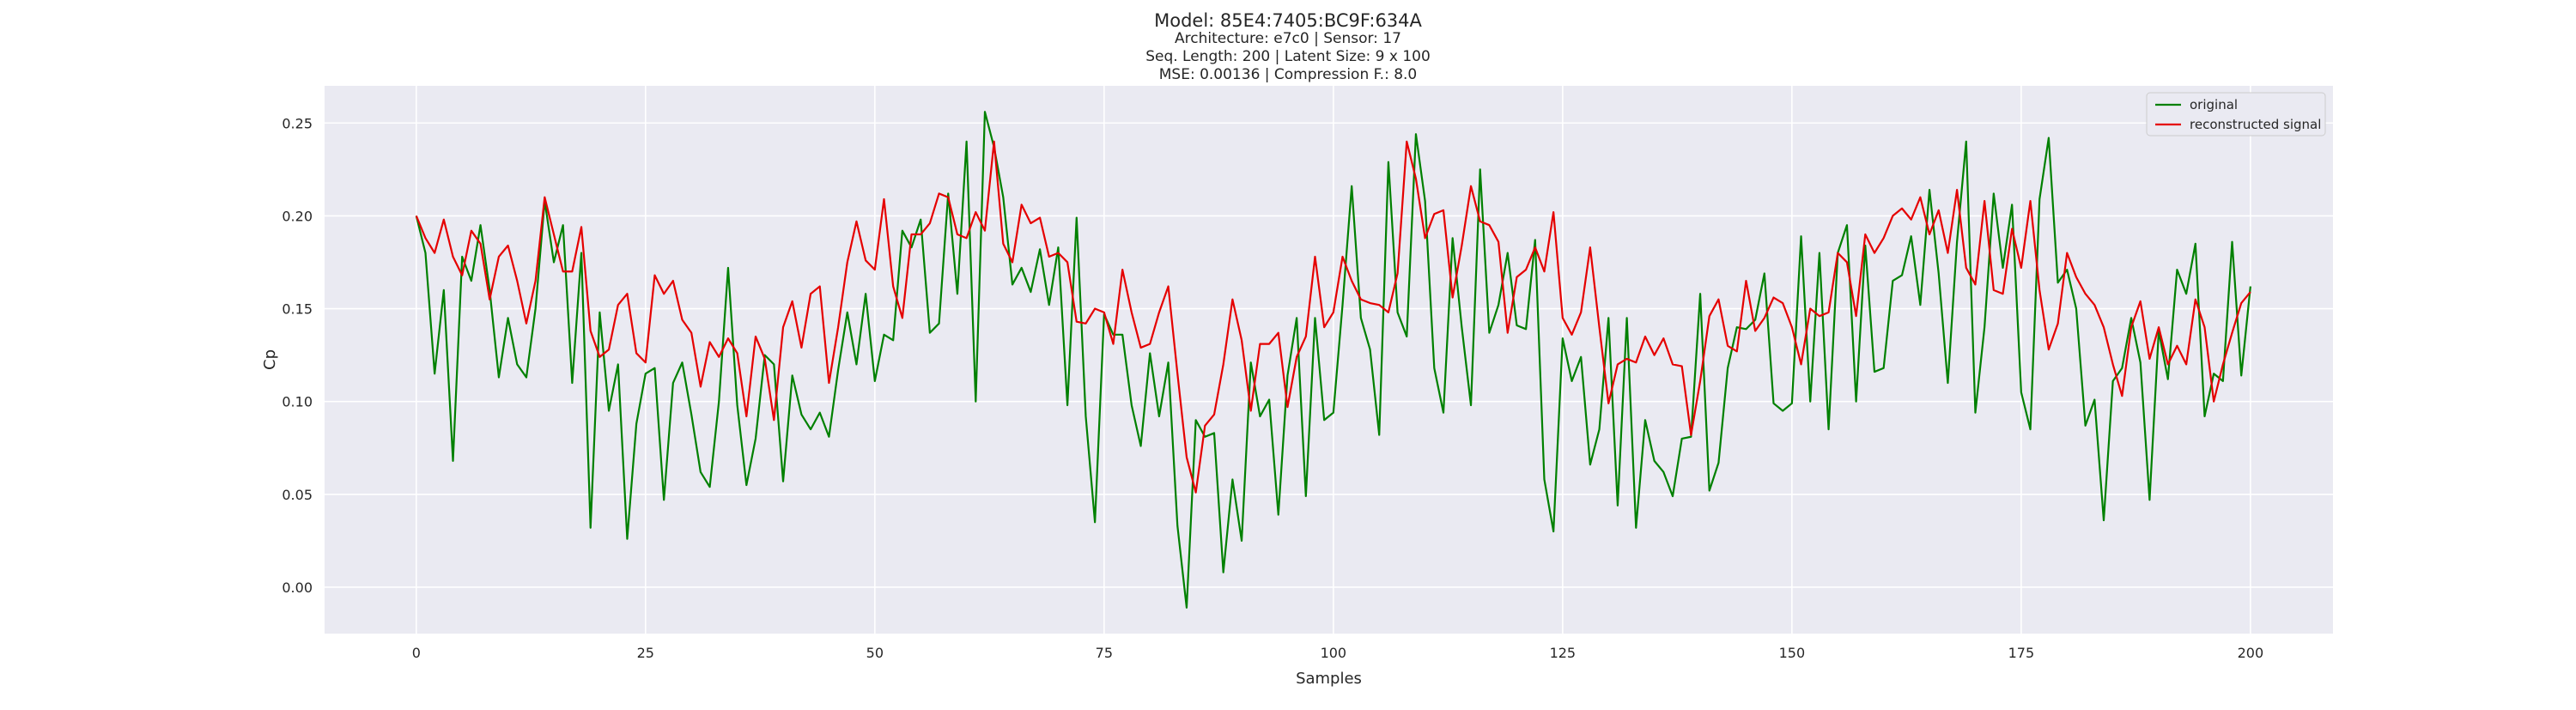 The height and width of the screenshot is (710, 2576). What do you see at coordinates (297, 495) in the screenshot?
I see `y-tick-label: 0.05` at bounding box center [297, 495].